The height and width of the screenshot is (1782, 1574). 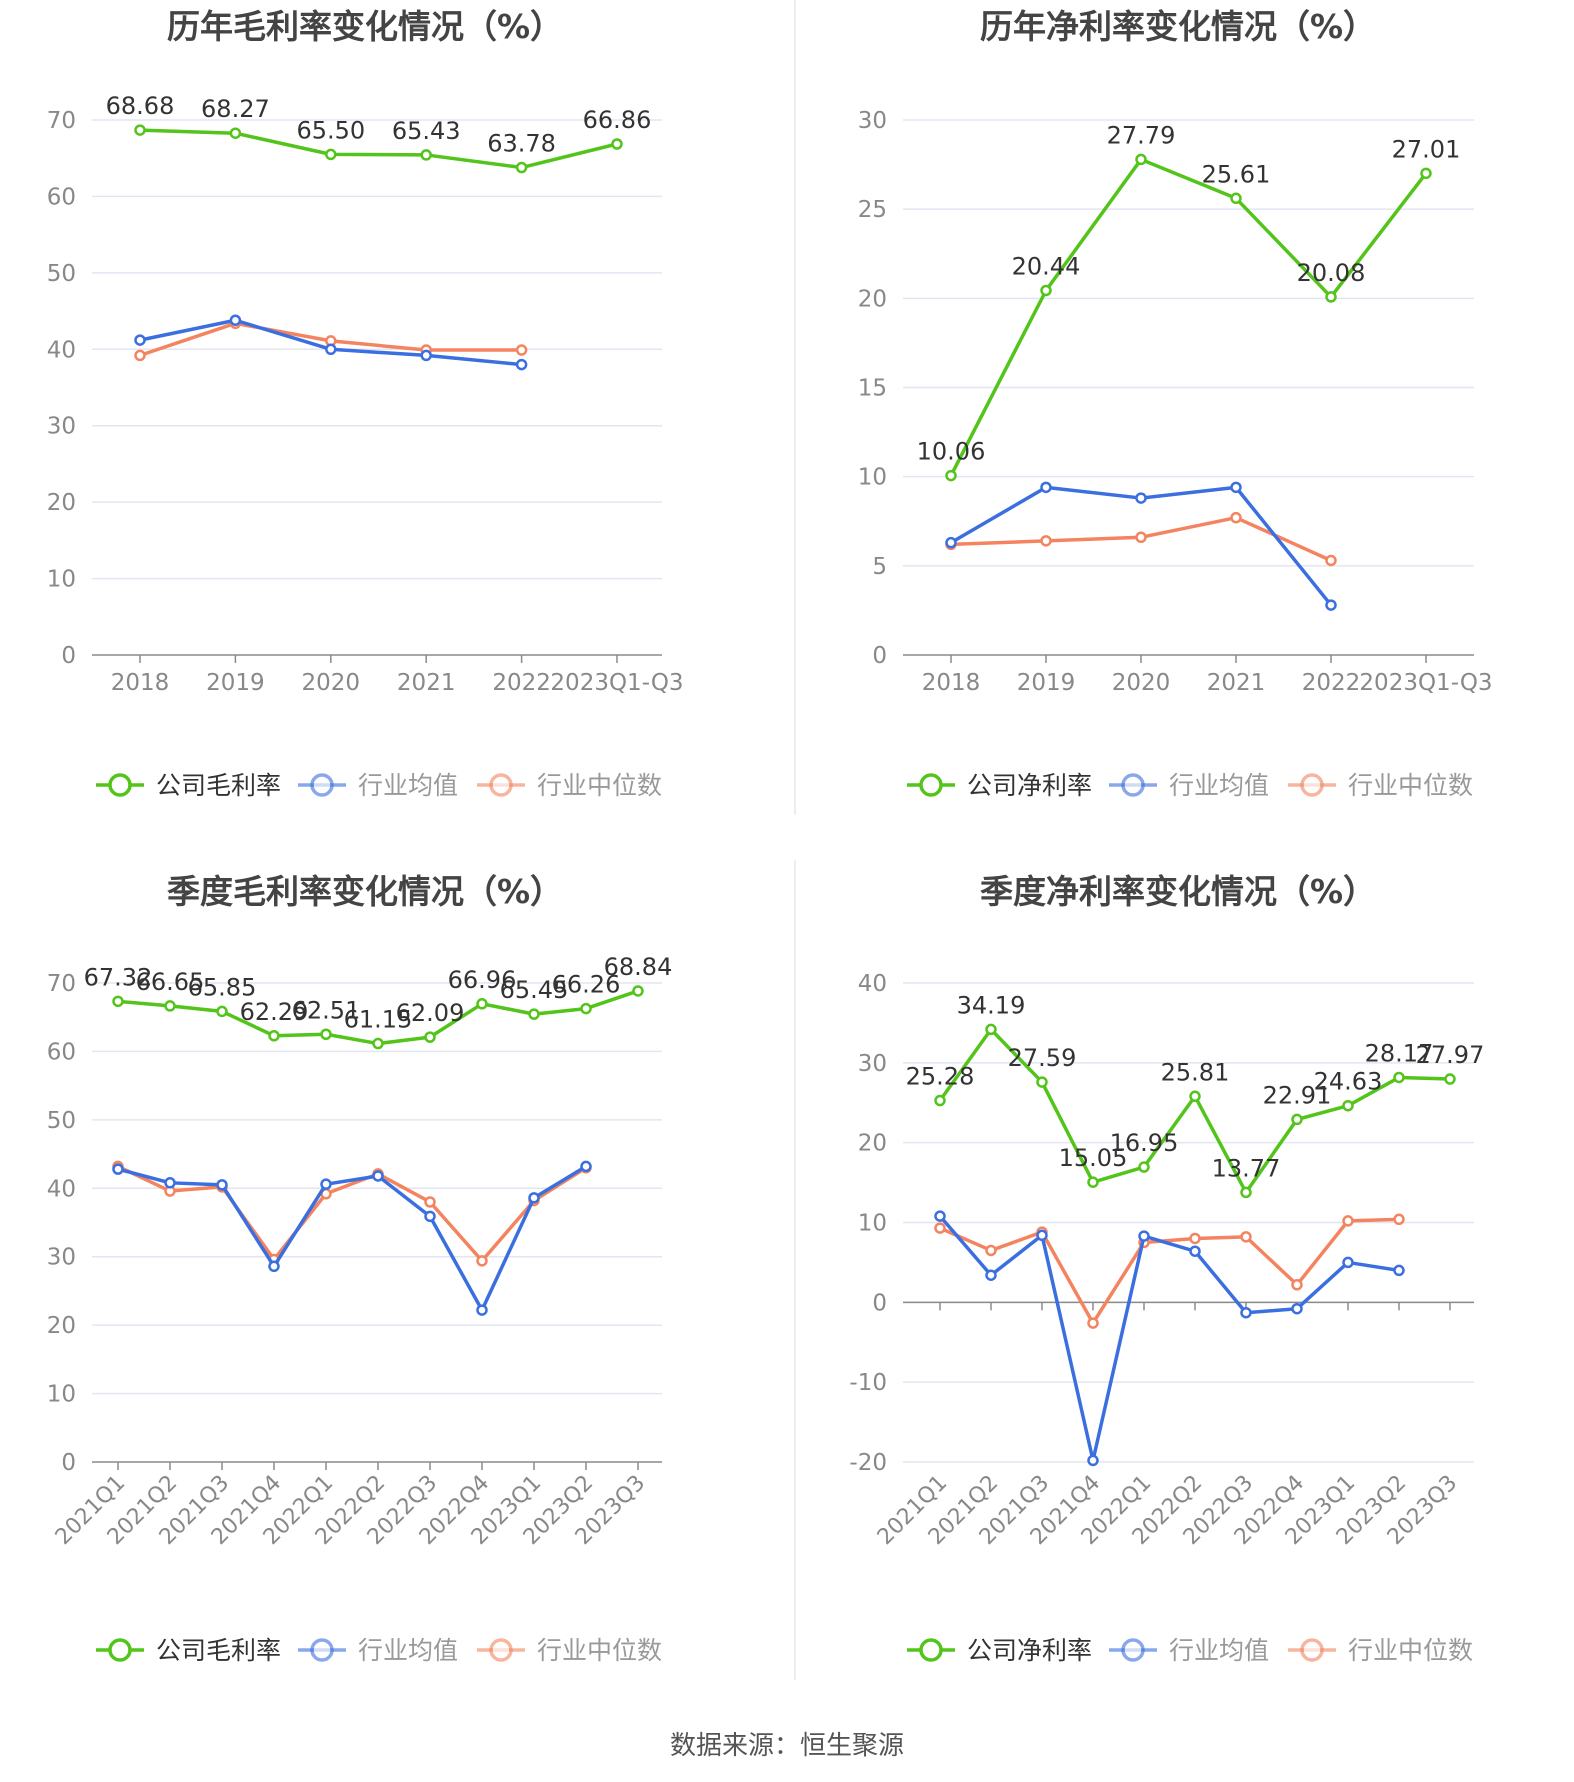 I want to click on data-label: 68.68, so click(x=140, y=106).